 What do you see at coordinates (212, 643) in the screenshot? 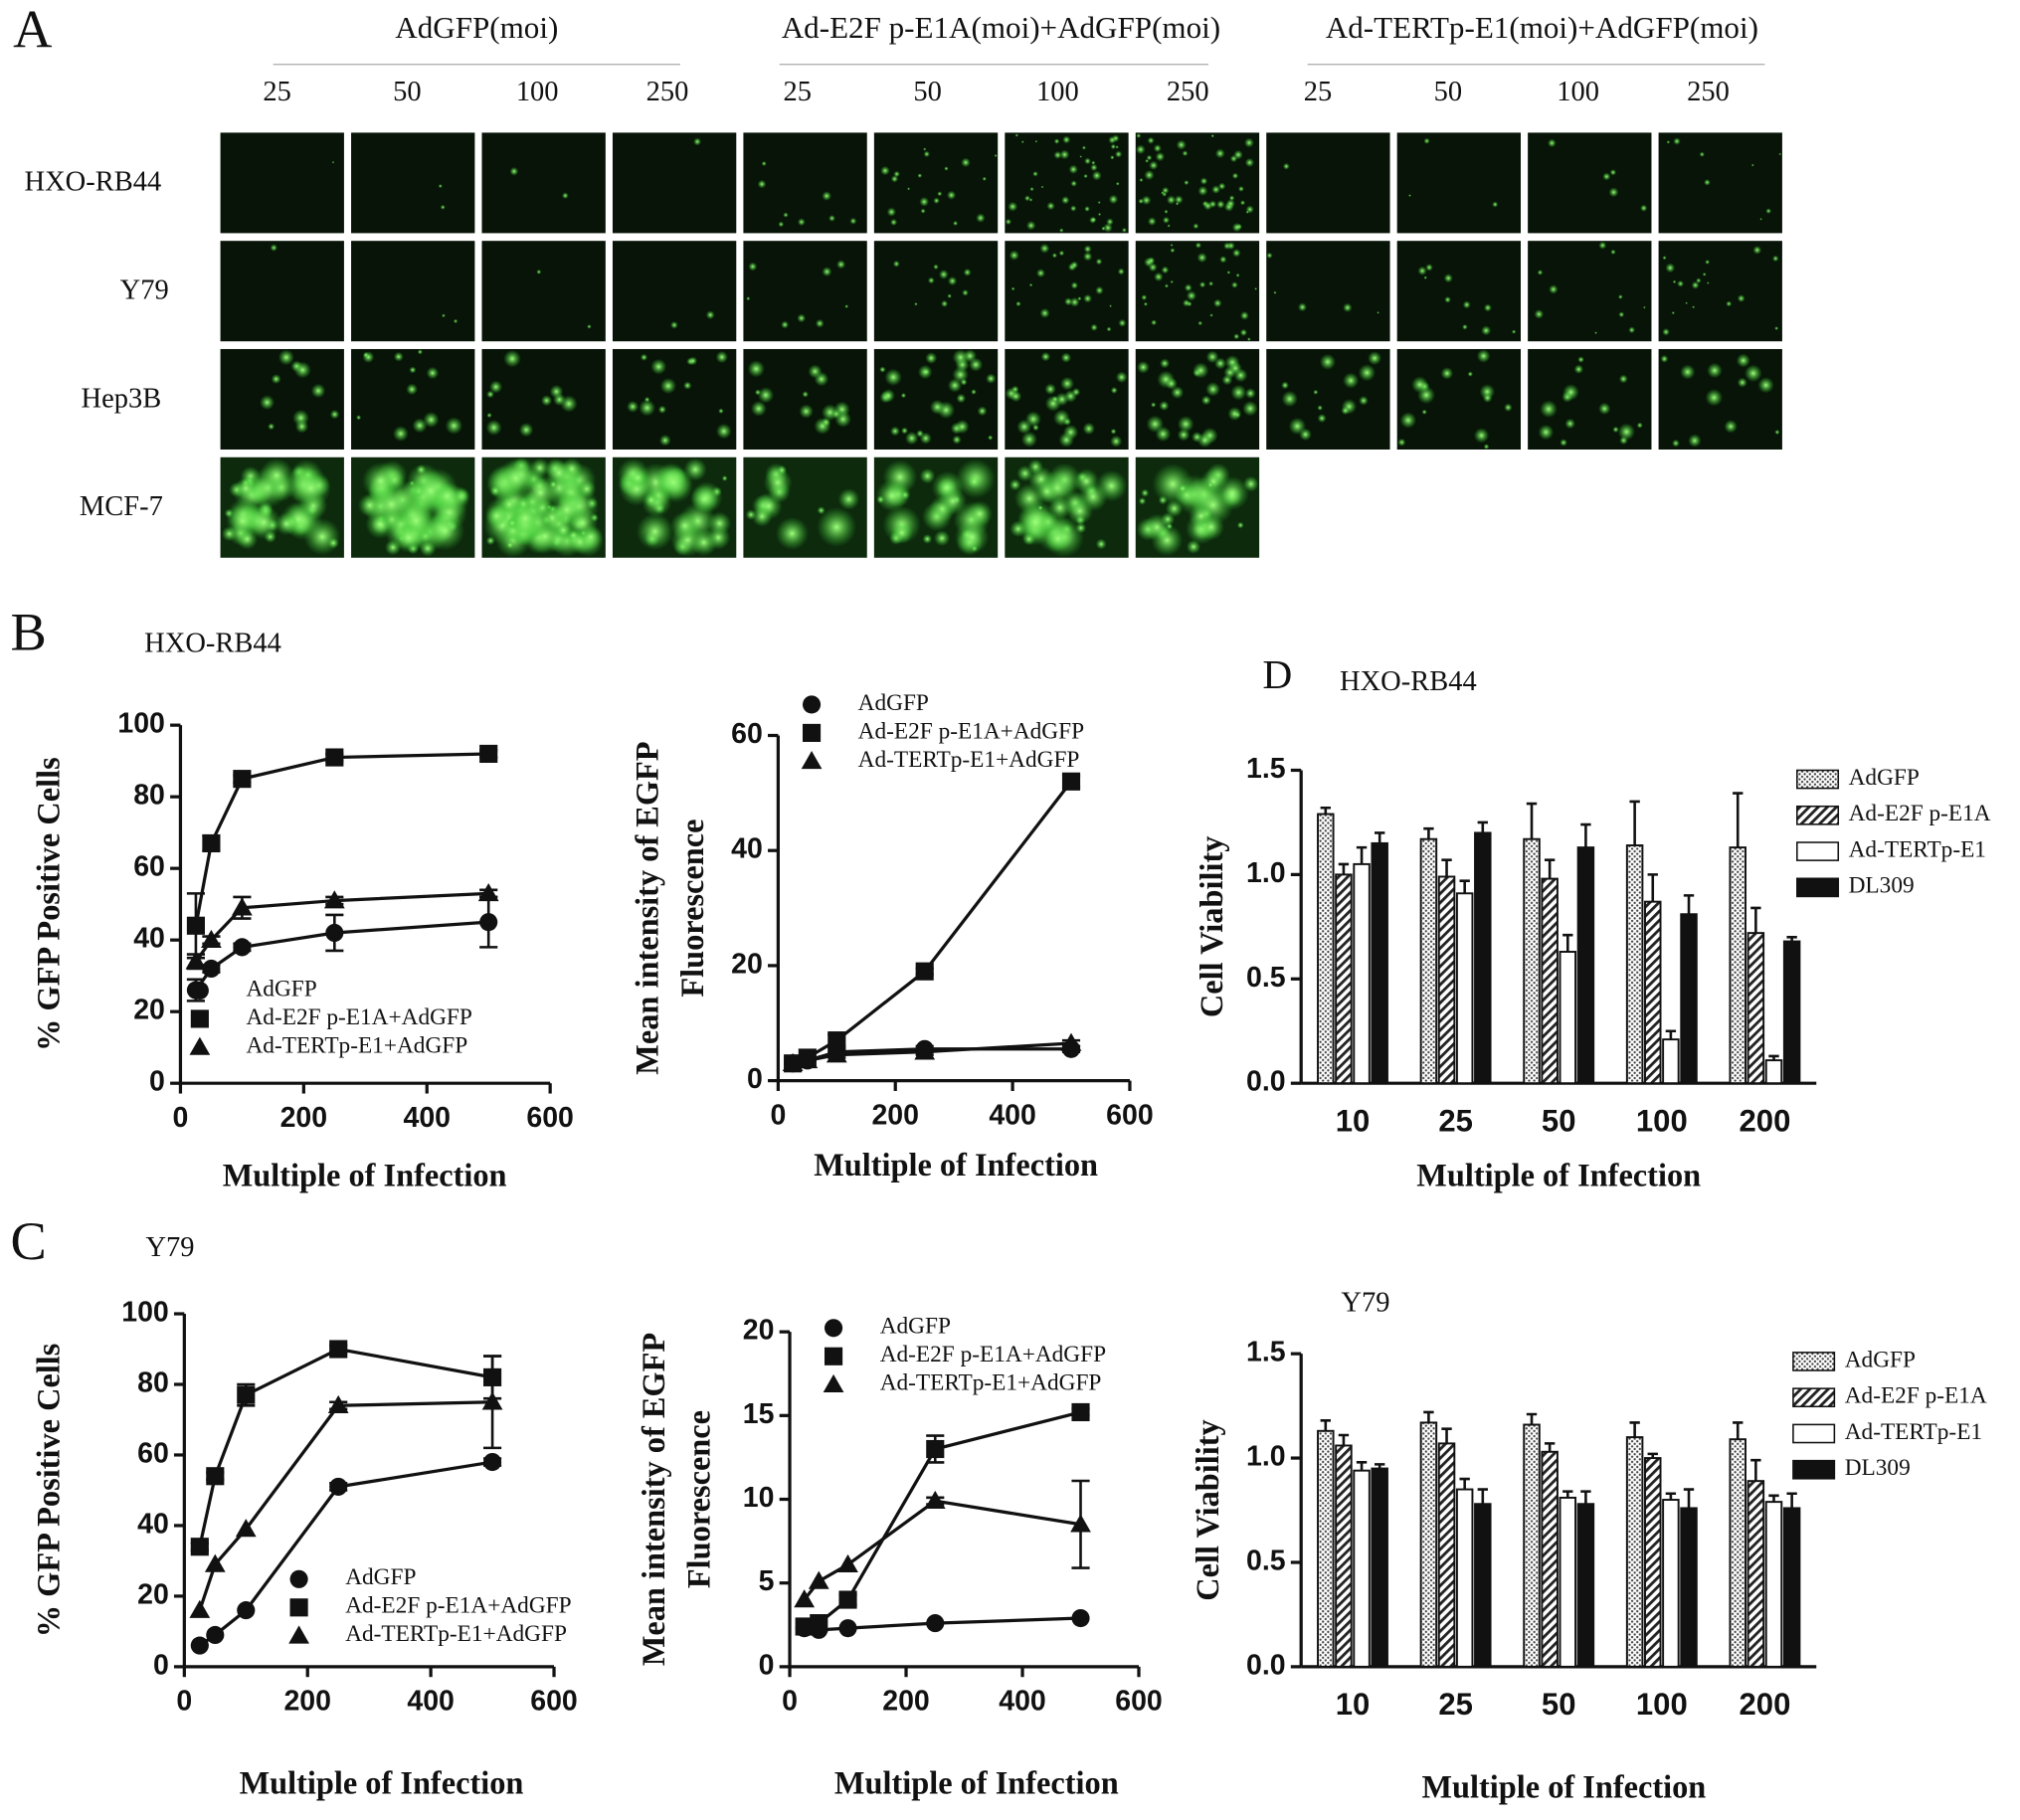
I see `chart-title: HXO-RB44` at bounding box center [212, 643].